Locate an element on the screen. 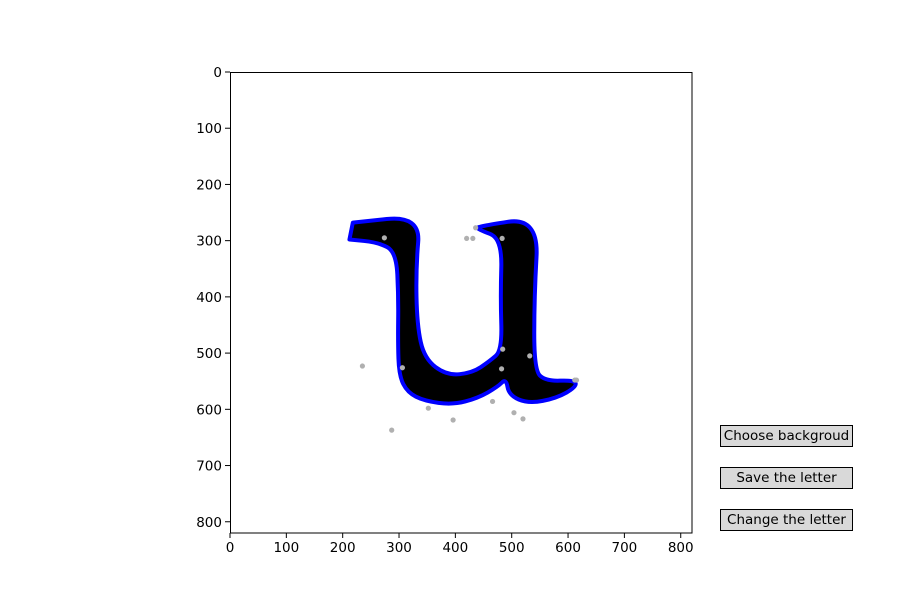  x-tick-label: 300 is located at coordinates (399, 548).